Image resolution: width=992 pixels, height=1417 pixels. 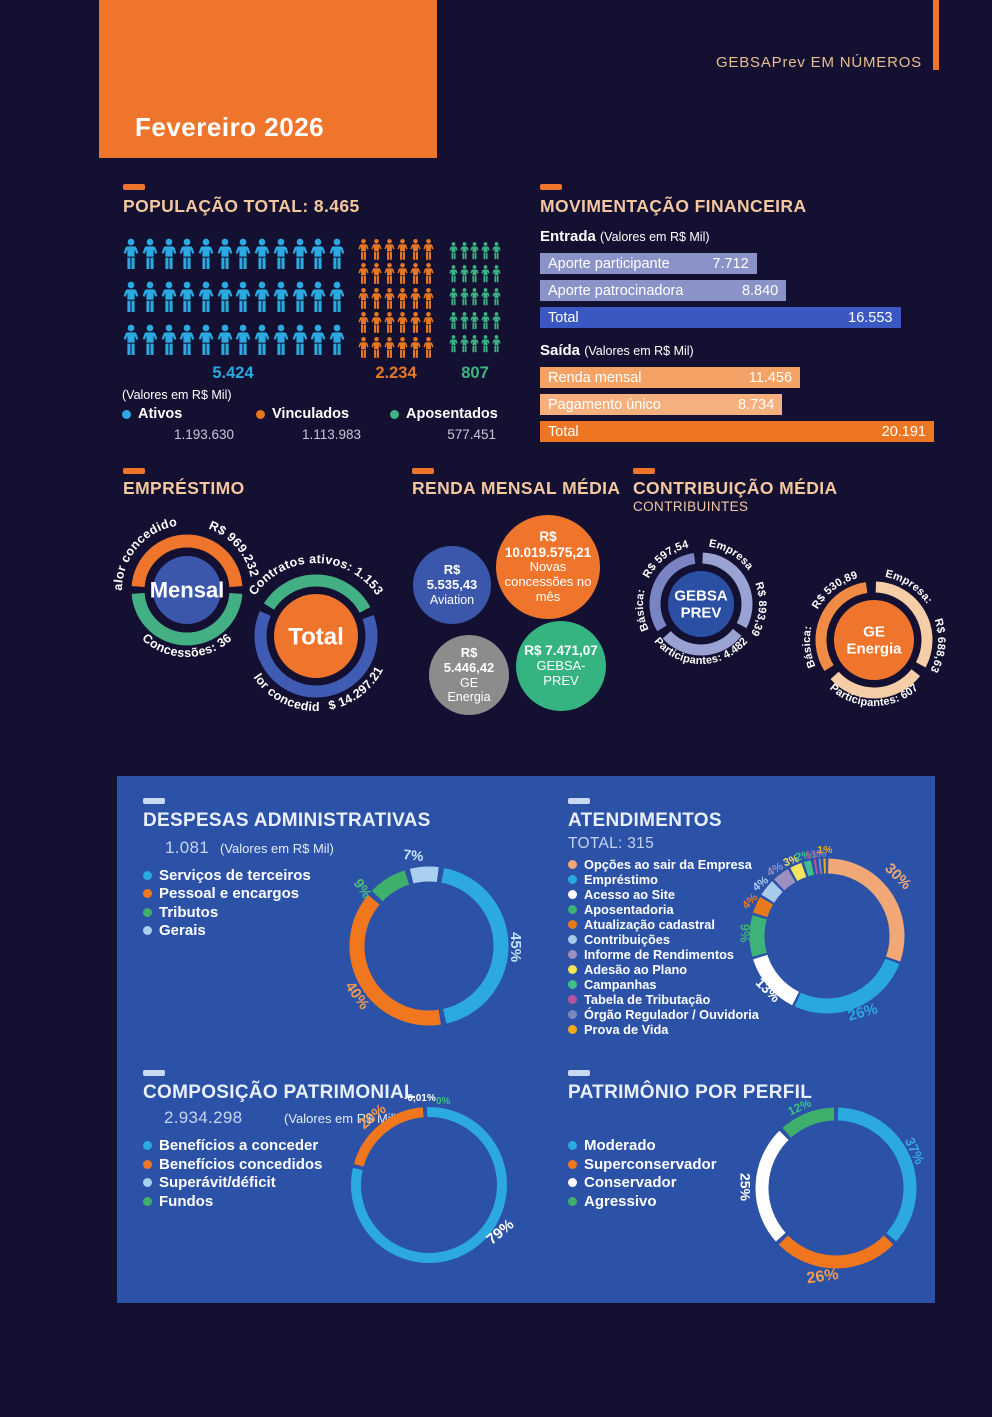 I want to click on financial-bar: Pagamento único 8.734, so click(x=661, y=404).